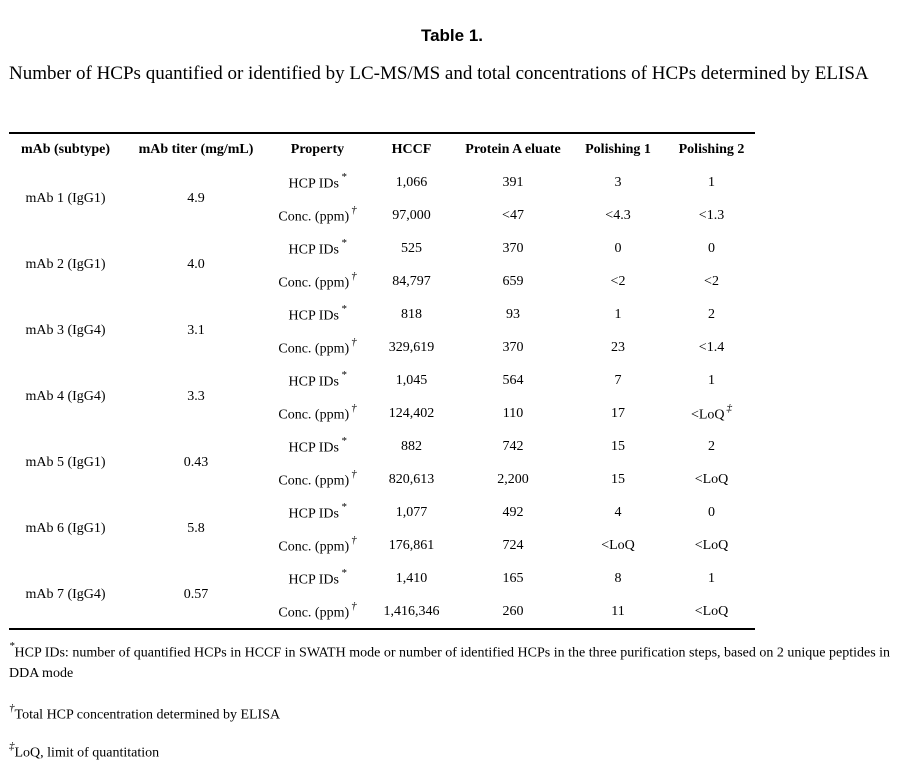  I want to click on value-text: 97,000, so click(411, 215).